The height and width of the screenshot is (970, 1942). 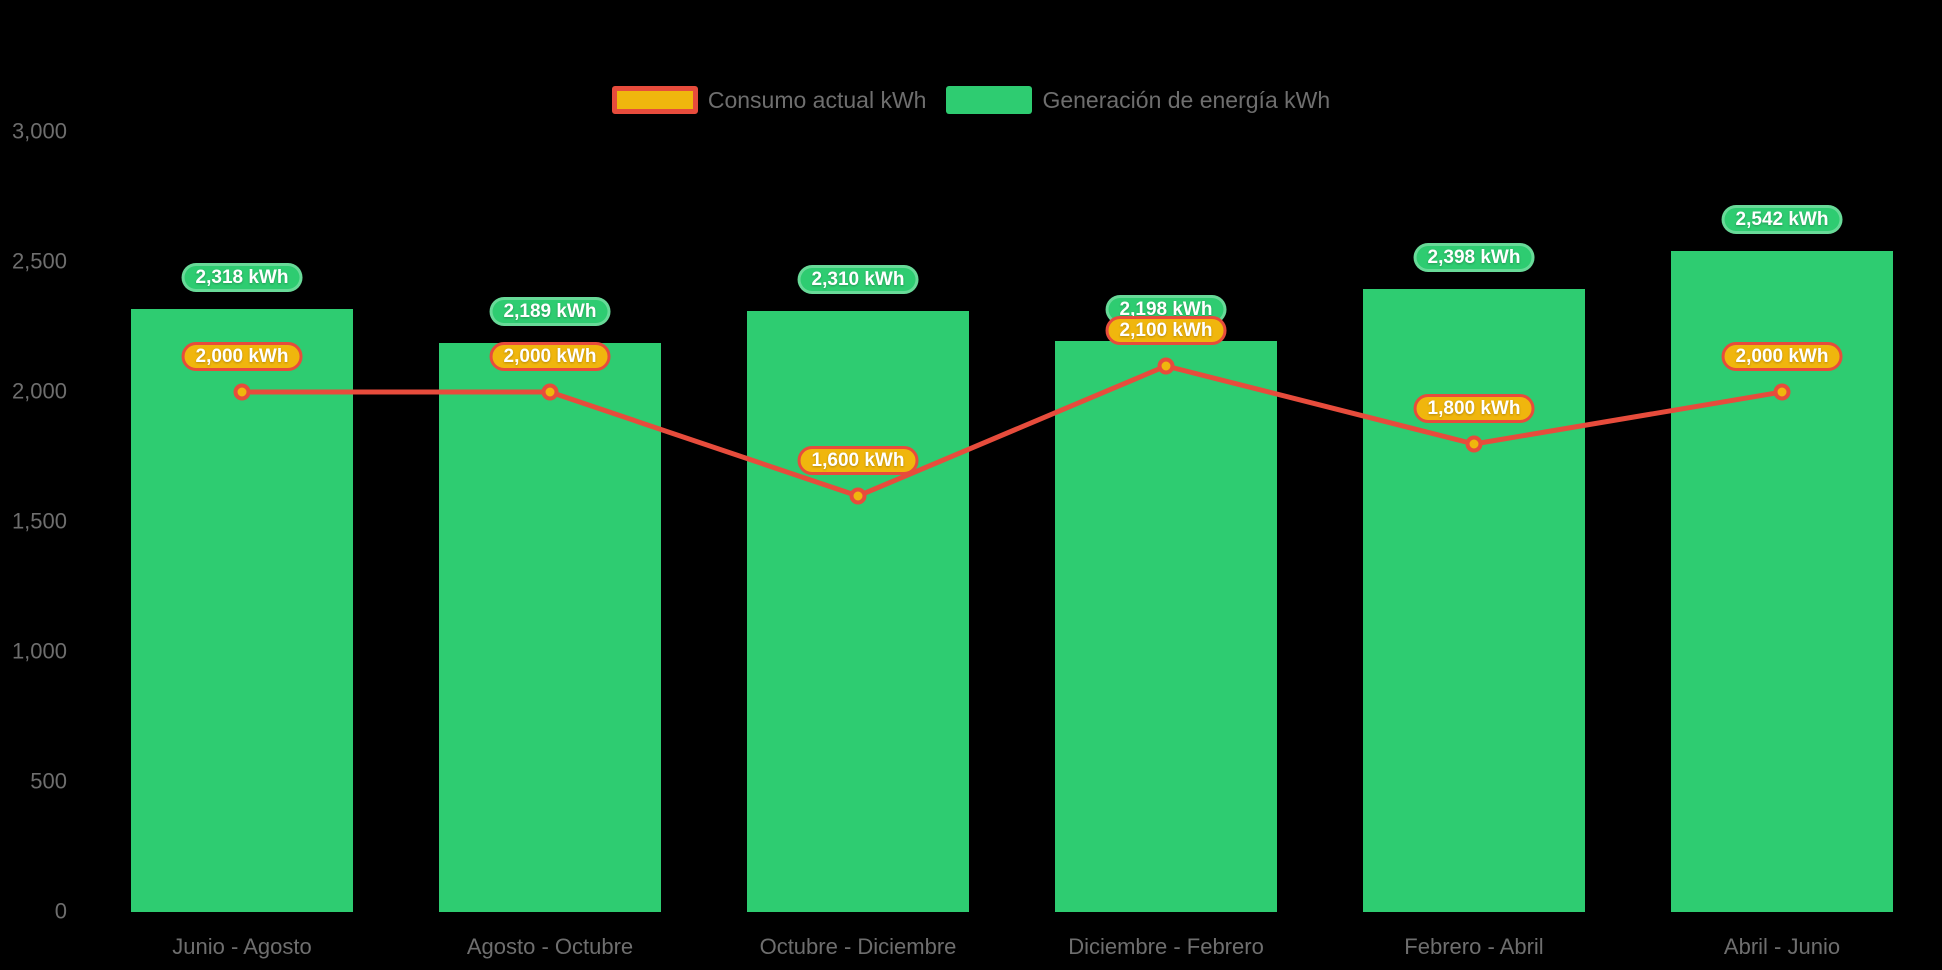 What do you see at coordinates (39, 131) in the screenshot?
I see `y-tick-label: 3,000` at bounding box center [39, 131].